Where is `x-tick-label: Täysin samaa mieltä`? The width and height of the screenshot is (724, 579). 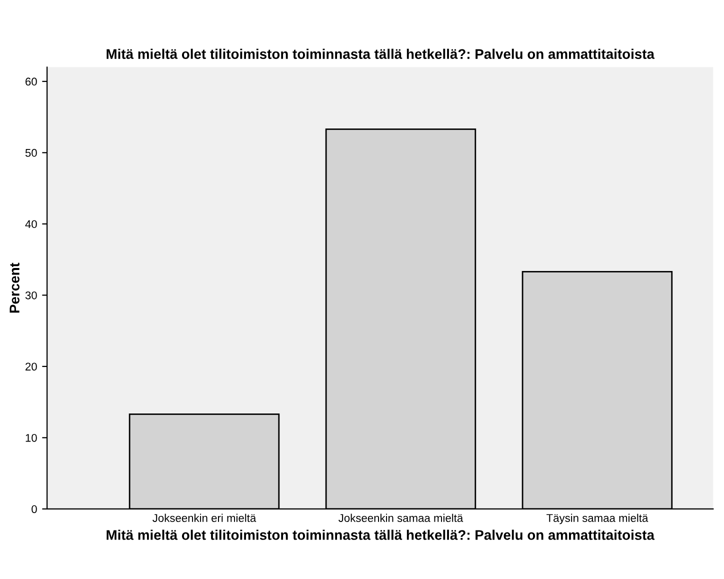 x-tick-label: Täysin samaa mieltä is located at coordinates (597, 519).